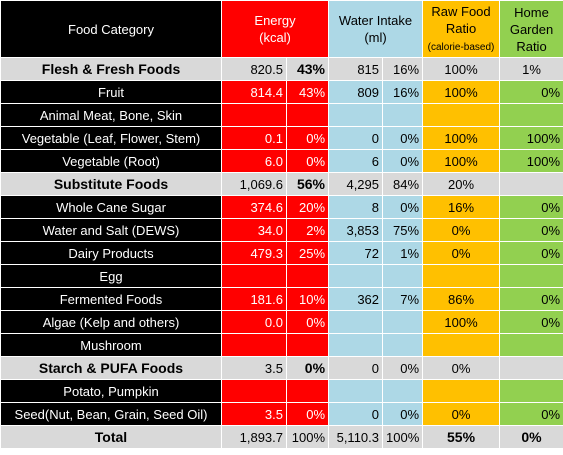 The image size is (563, 455). Describe the element at coordinates (461, 299) in the screenshot. I see `raw-food-ratio-cell: 86%` at that location.